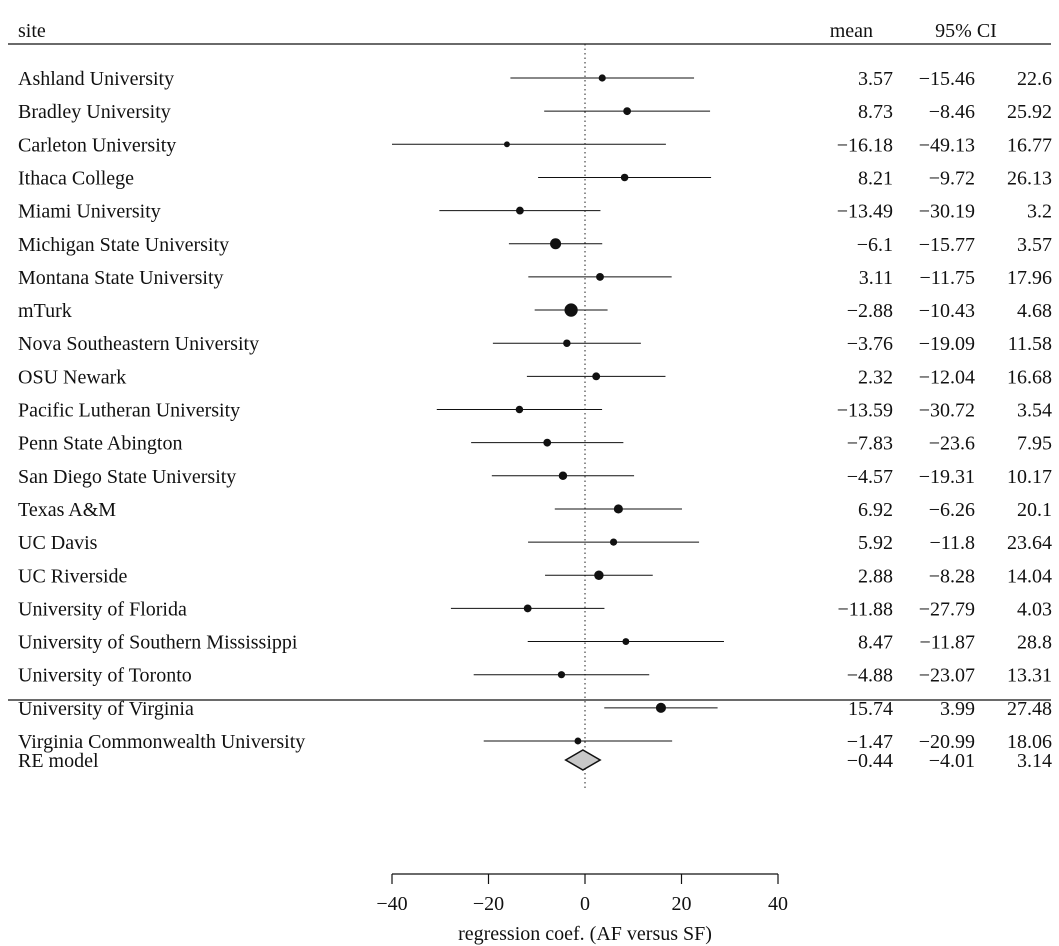  Describe the element at coordinates (535, 576) in the screenshot. I see `study-row: UC Riverside 2.88 −8.28 14.04` at that location.